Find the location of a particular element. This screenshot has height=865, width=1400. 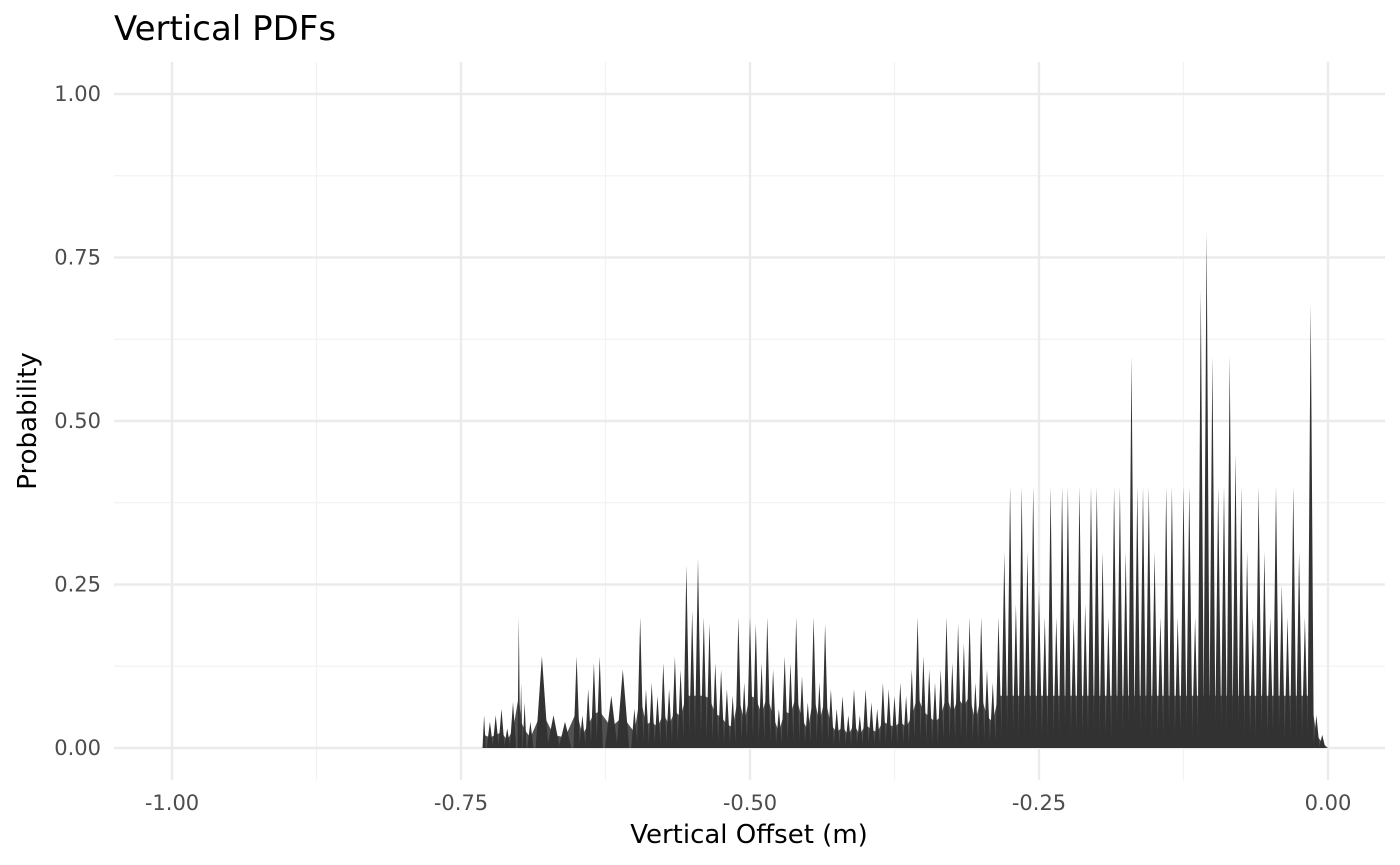

y-axis-ticks: 0.00 0.25 0.50 0.75 1.00 is located at coordinates (77, 421).